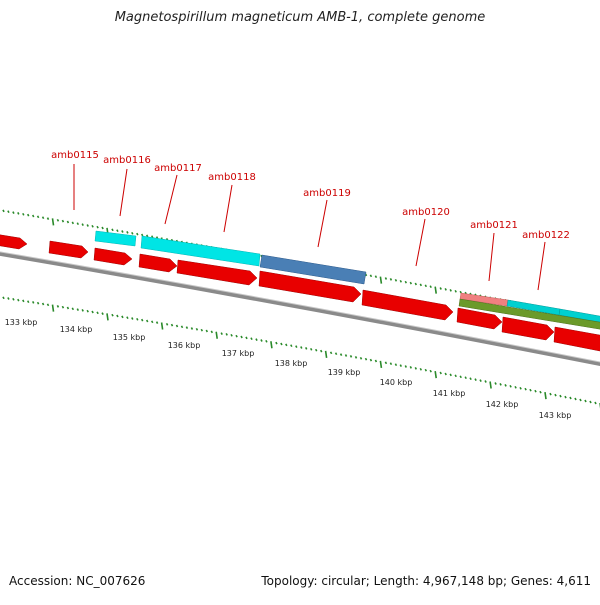 Image resolution: width=600 pixels, height=605 pixels. Describe the element at coordinates (123, 192) in the screenshot. I see `leader-amb0116` at that location.